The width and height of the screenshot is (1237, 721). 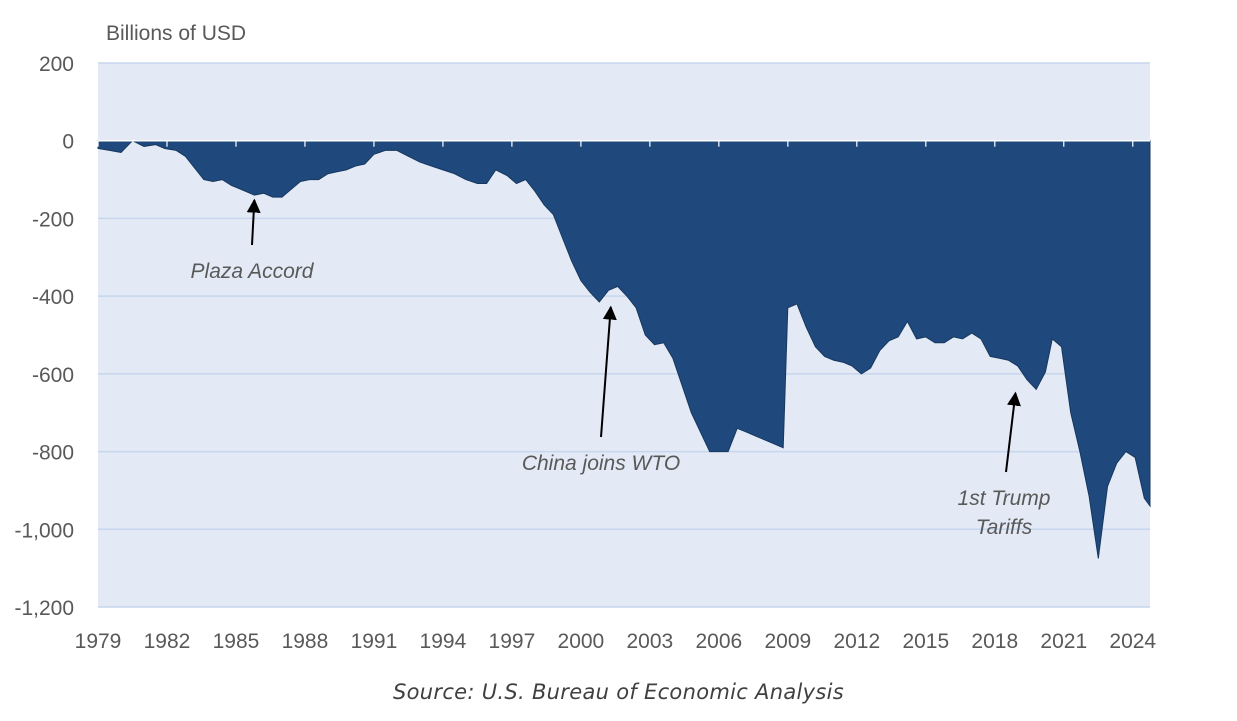 What do you see at coordinates (253, 271) in the screenshot?
I see `annotation-label: Plaza Accord` at bounding box center [253, 271].